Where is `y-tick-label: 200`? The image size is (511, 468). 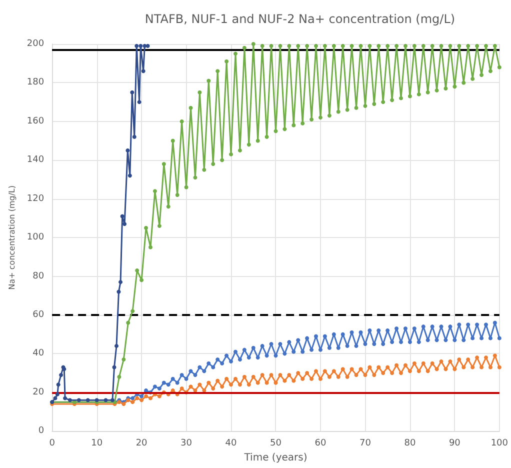
y-tick-label: 200 is located at coordinates (35, 44).